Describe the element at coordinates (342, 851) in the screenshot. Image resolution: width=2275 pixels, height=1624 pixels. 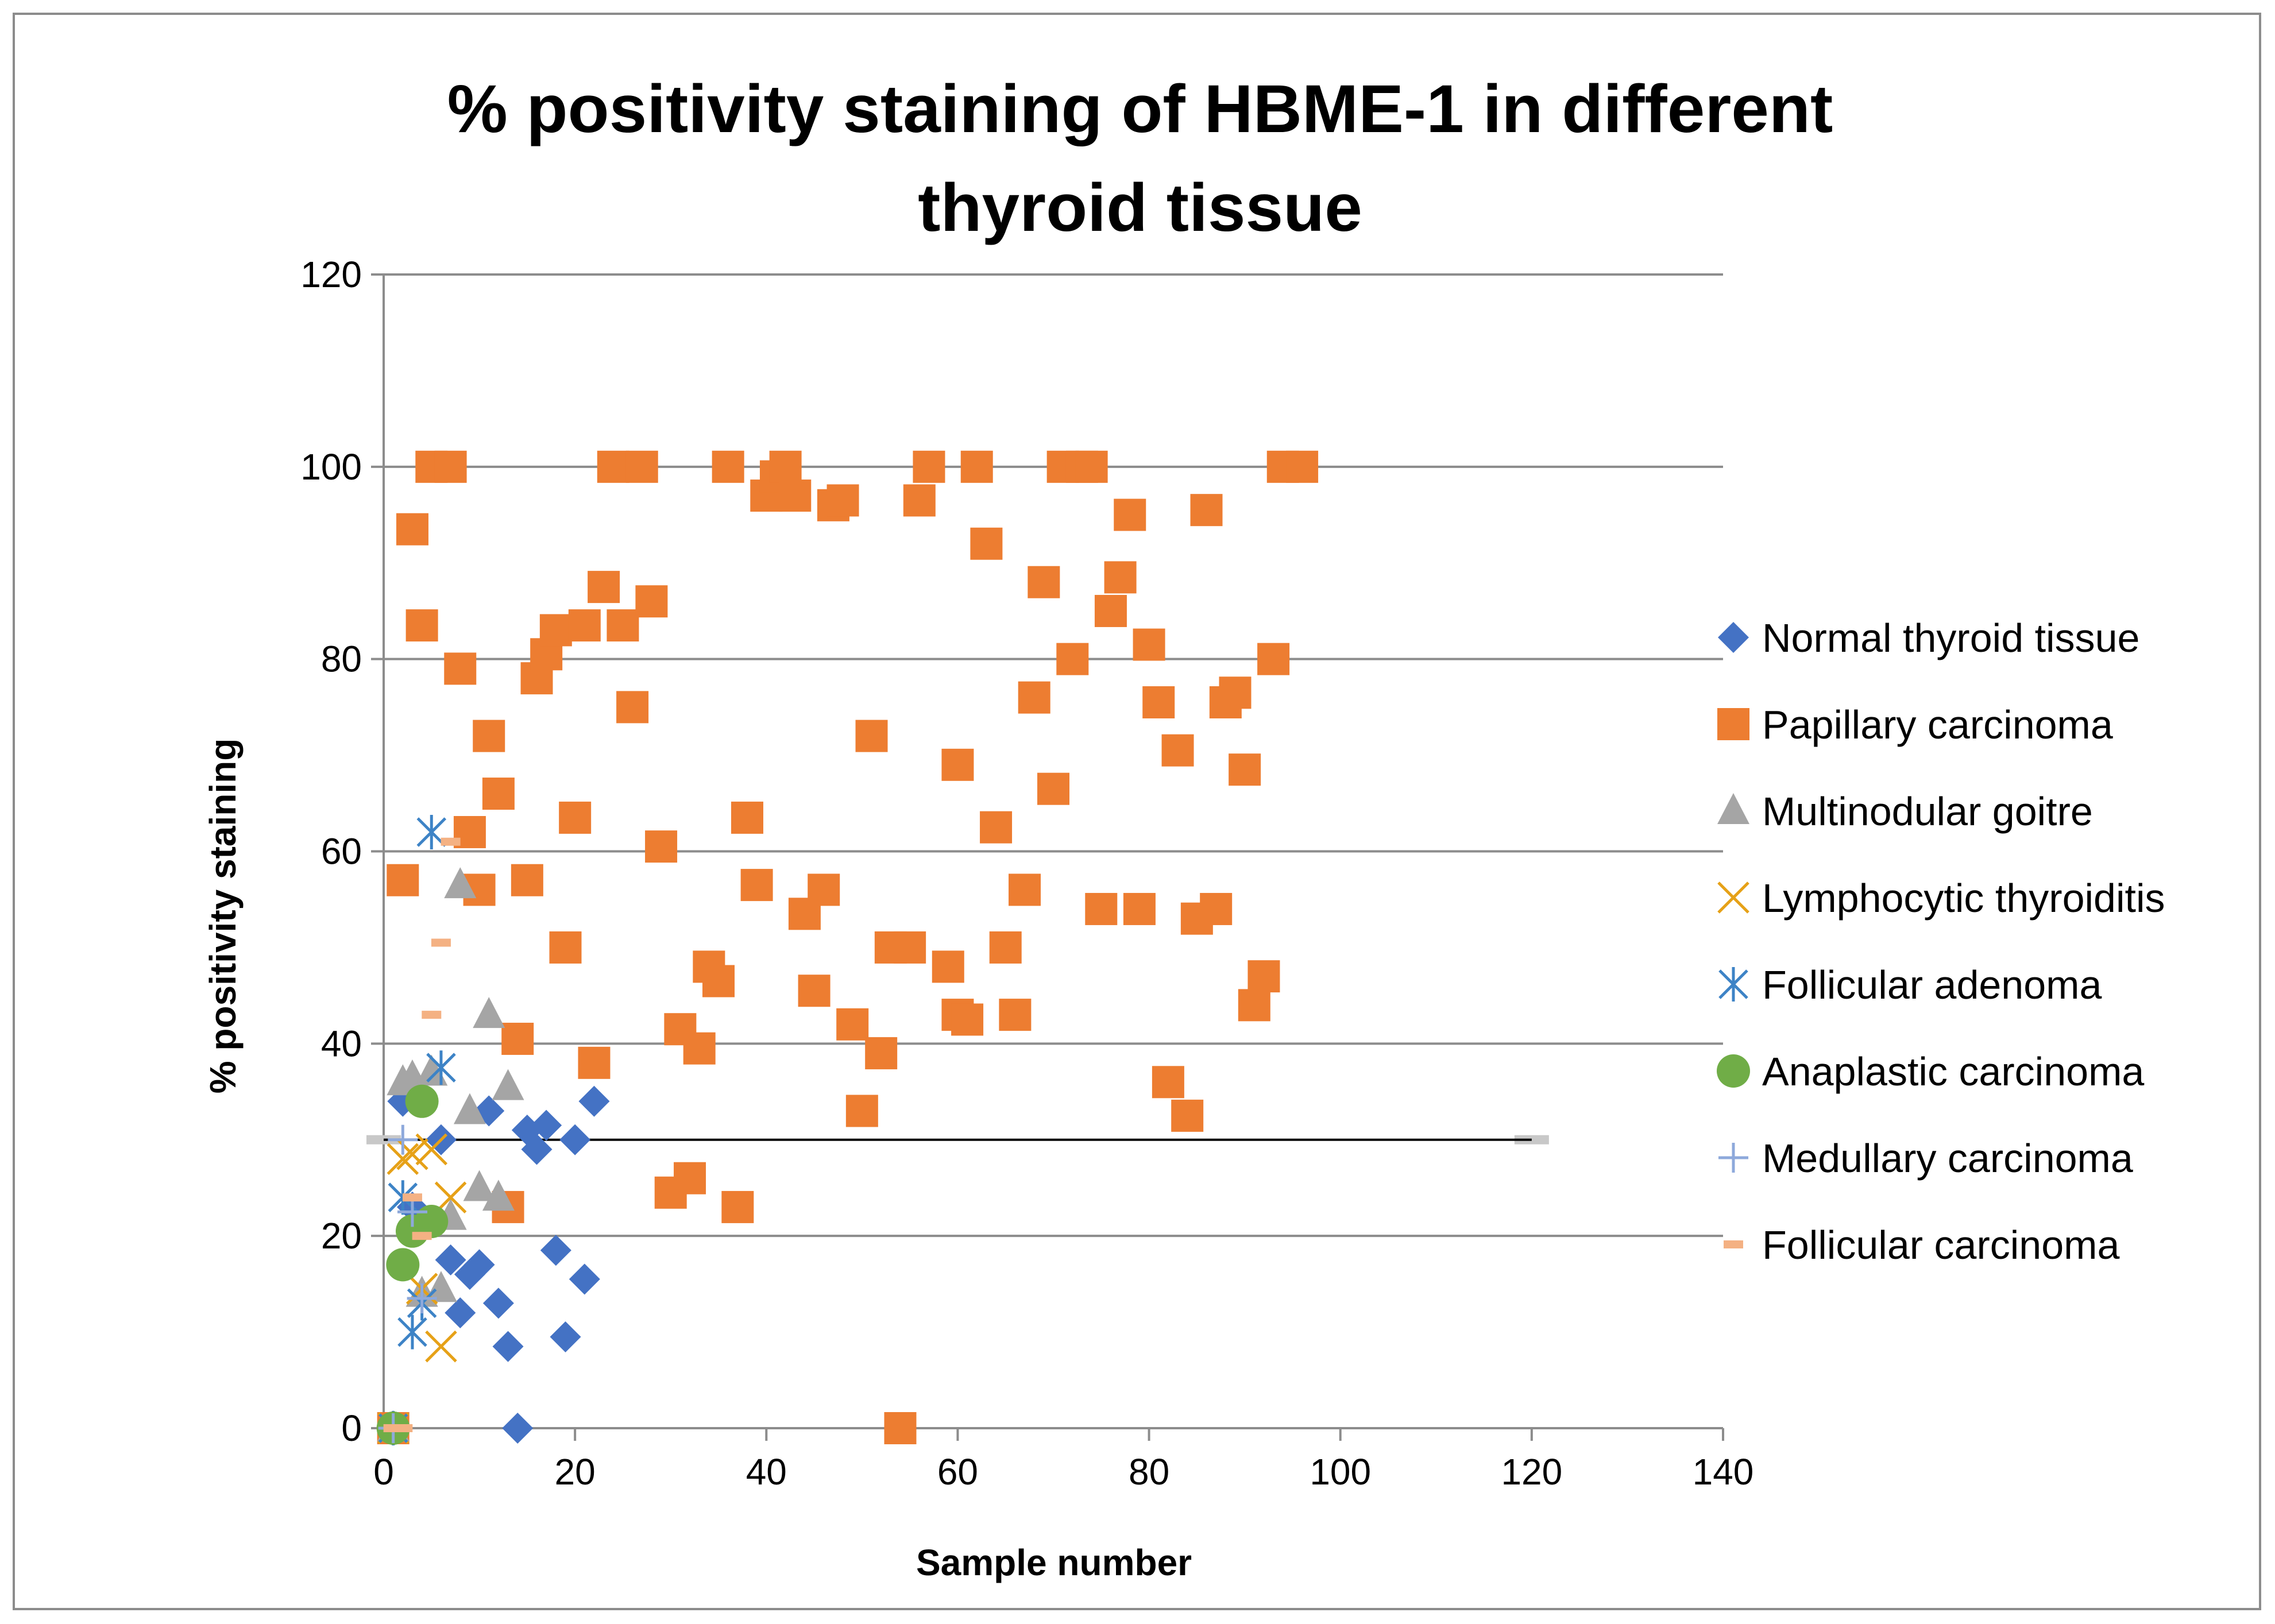
I see `y-tick-label: 60` at that location.